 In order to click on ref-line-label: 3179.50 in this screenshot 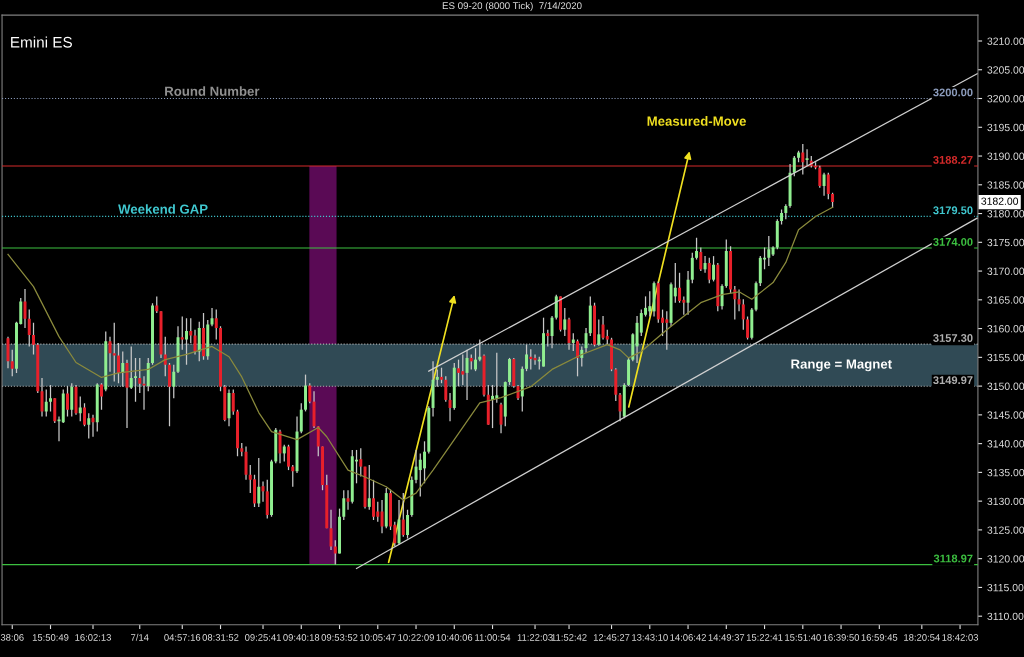, I will do `click(953, 210)`.